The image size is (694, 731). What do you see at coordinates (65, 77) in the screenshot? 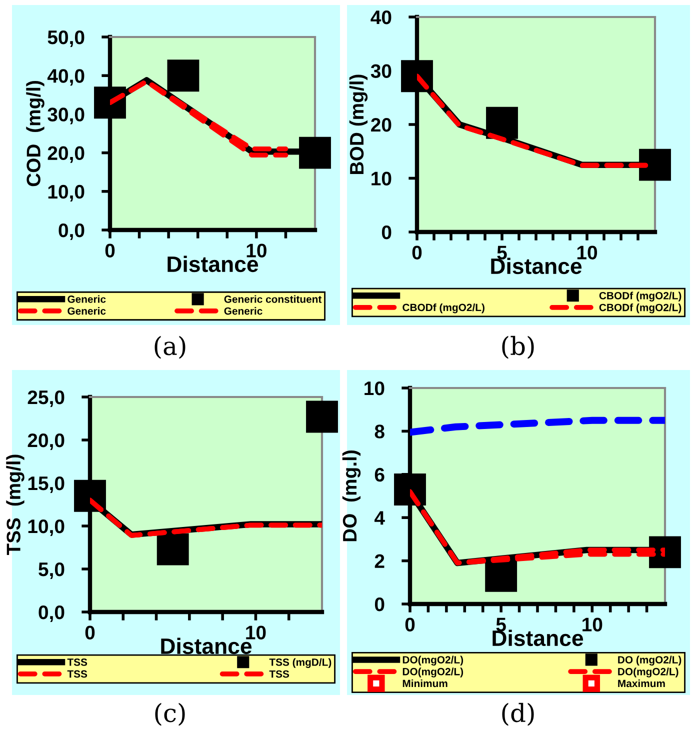
I see `y-tick-label: 40,0` at bounding box center [65, 77].